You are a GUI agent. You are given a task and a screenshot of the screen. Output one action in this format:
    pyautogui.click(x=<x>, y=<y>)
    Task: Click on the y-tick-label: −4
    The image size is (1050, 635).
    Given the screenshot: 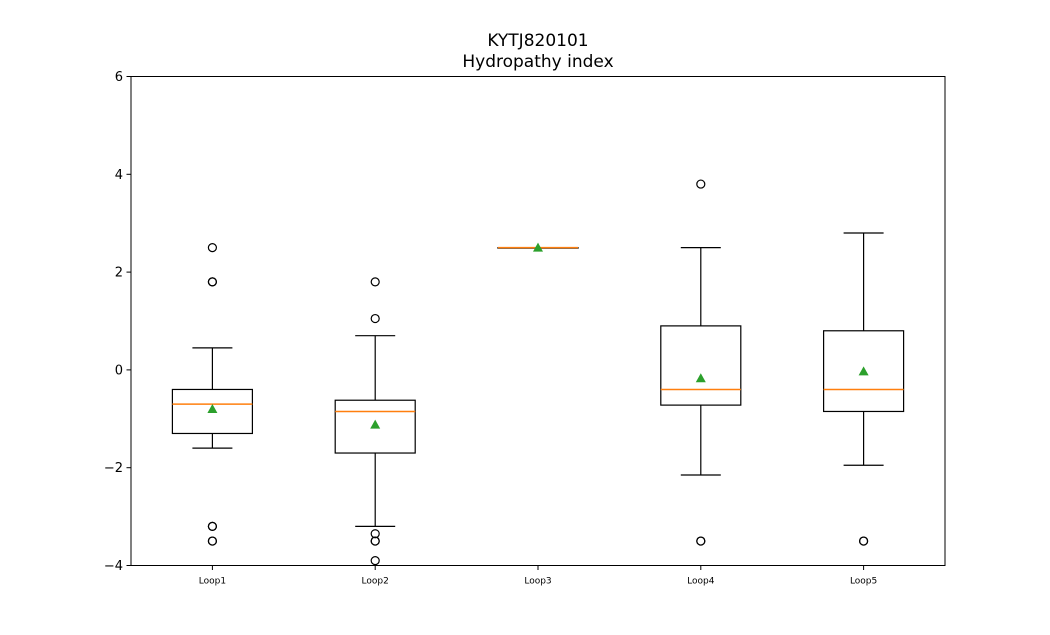 What is the action you would take?
    pyautogui.click(x=113, y=566)
    